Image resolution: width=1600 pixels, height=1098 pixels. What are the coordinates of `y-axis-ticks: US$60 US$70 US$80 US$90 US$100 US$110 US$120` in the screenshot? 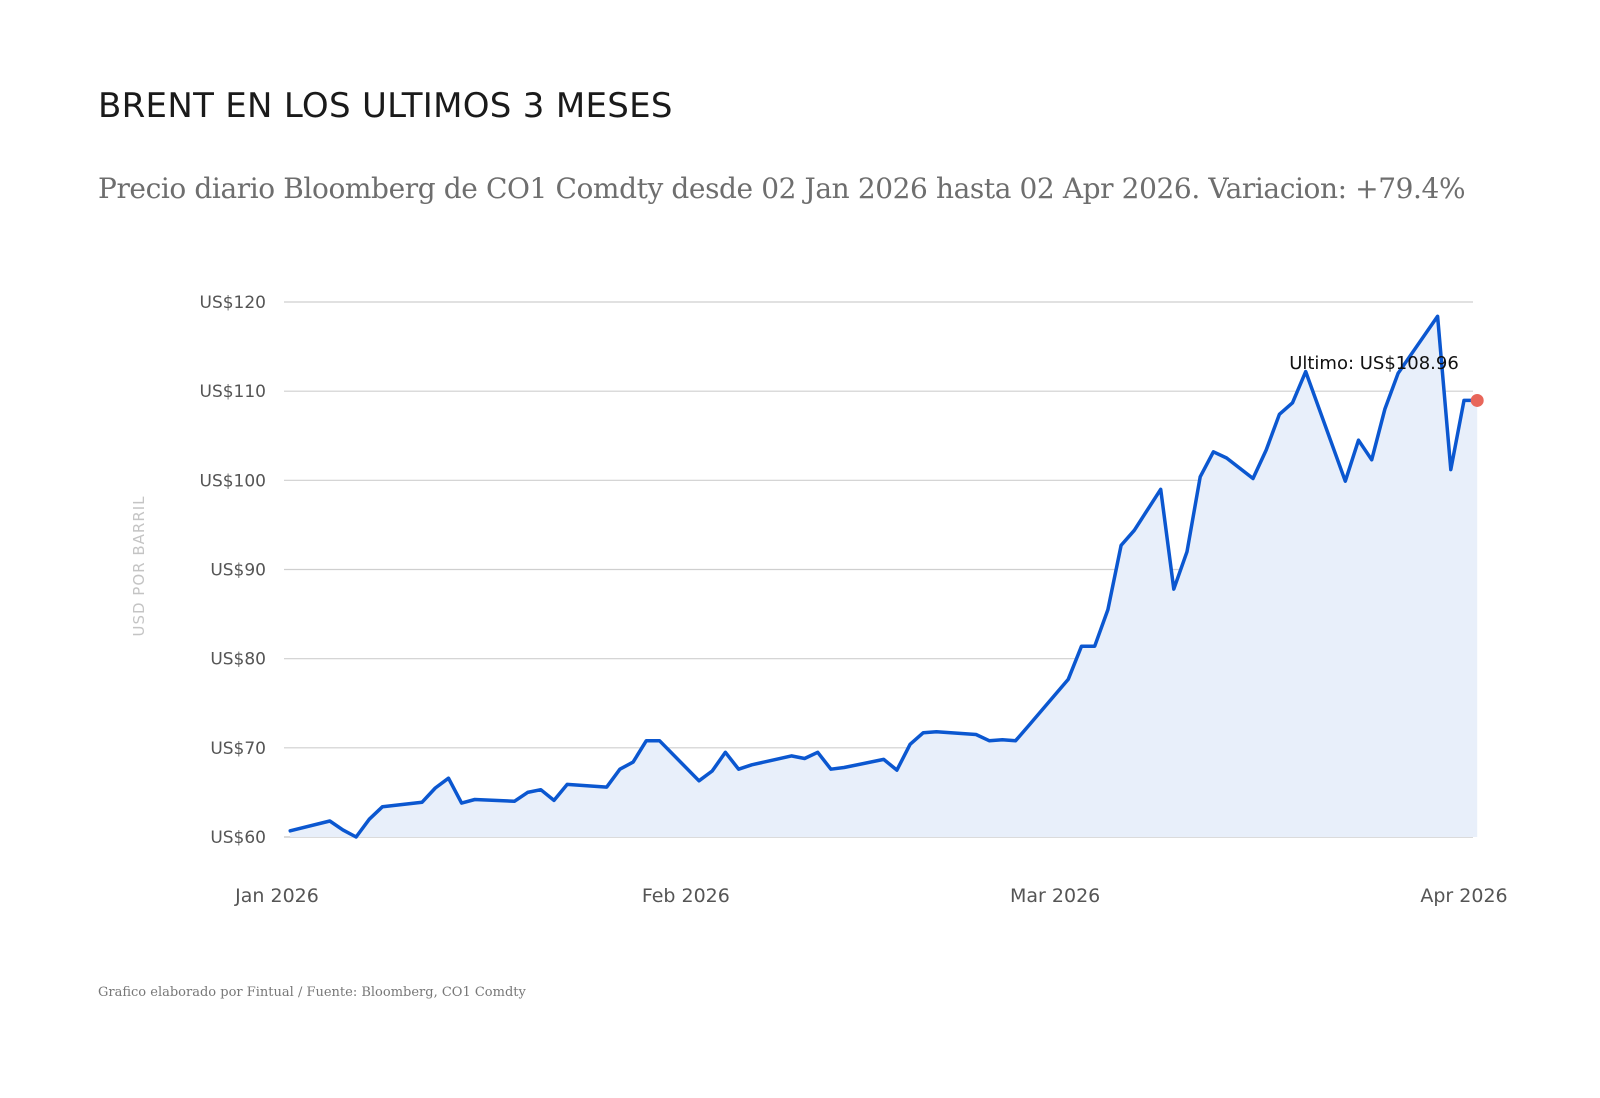 It's located at (233, 570).